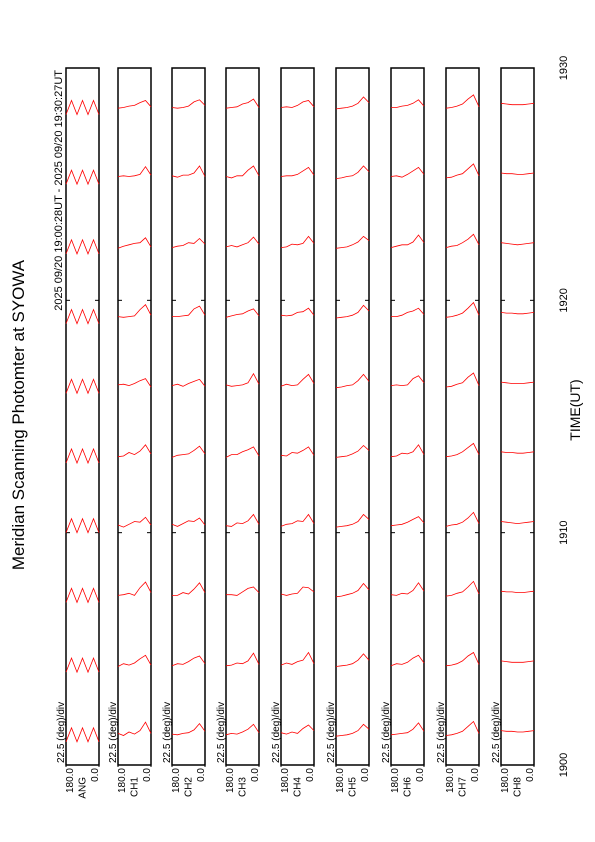  I want to click on x-axis-label: TIME(UT), so click(575, 409).